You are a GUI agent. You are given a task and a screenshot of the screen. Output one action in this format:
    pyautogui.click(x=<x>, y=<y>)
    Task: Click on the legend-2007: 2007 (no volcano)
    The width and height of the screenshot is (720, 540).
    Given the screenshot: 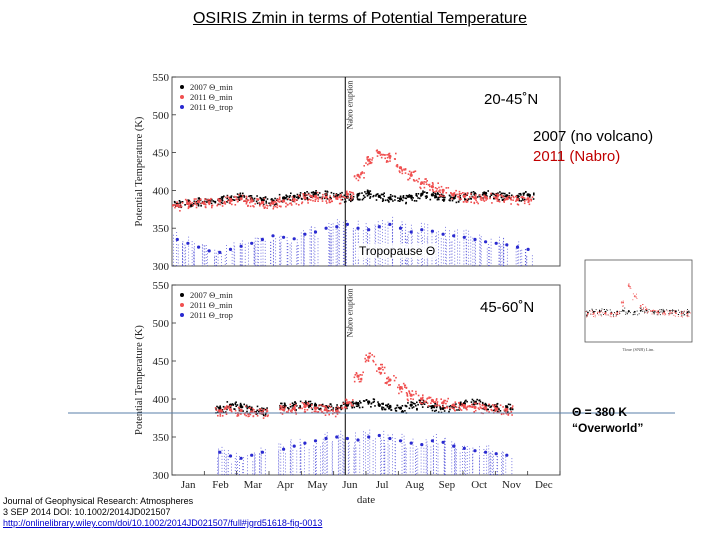 What is the action you would take?
    pyautogui.click(x=593, y=136)
    